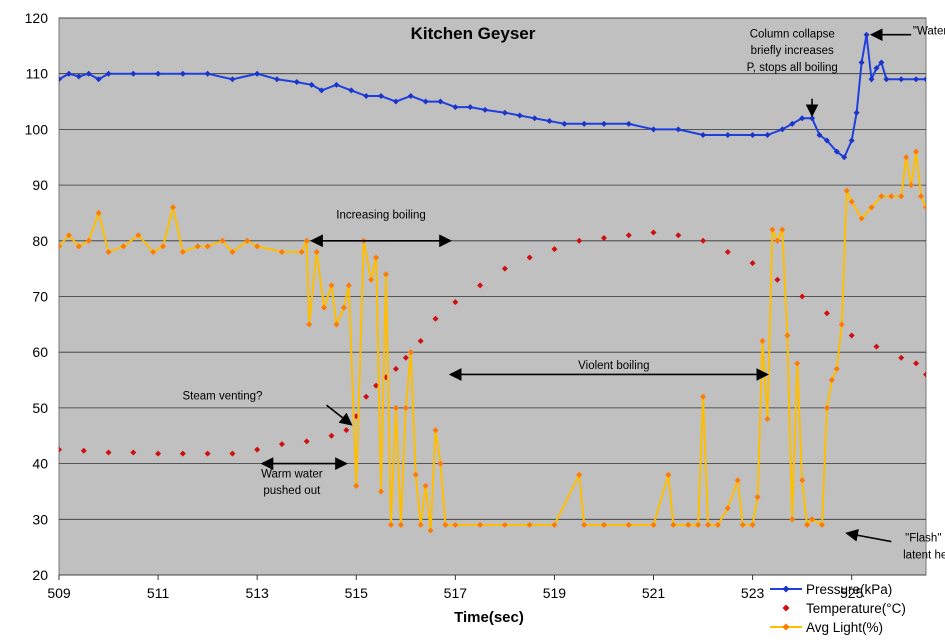  What do you see at coordinates (292, 475) in the screenshot?
I see `annotation-text: Warm water` at bounding box center [292, 475].